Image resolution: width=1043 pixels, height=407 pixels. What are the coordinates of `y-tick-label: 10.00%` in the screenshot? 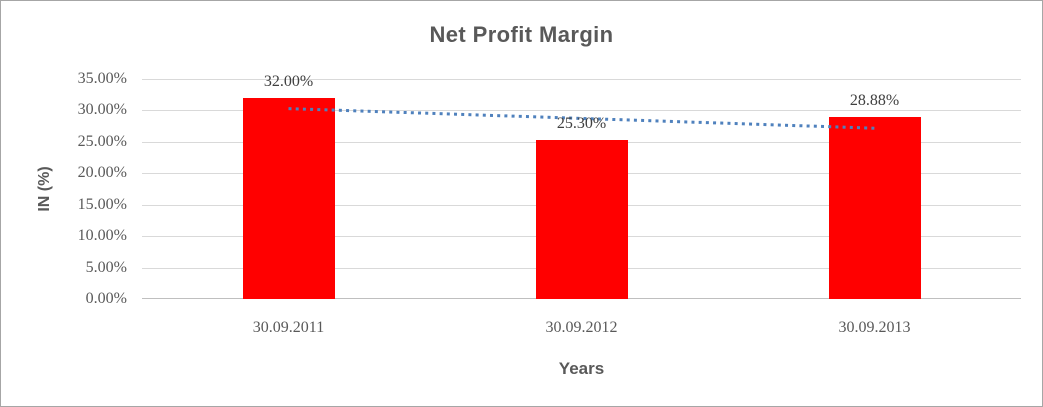 It's located at (102, 236).